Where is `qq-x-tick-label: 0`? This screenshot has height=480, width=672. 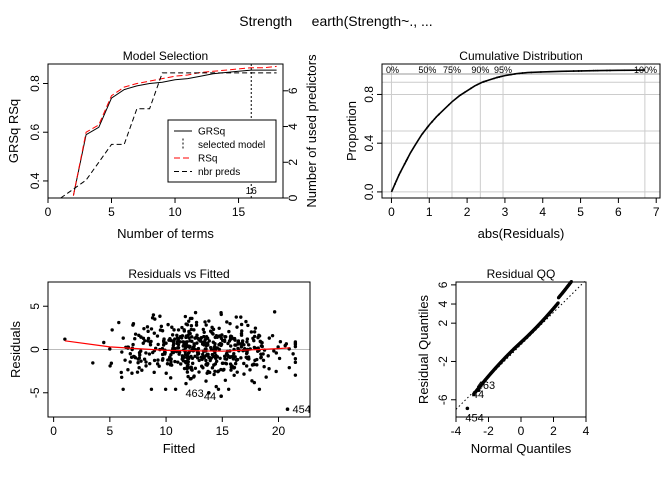
qq-x-tick-label: 0 is located at coordinates (521, 431).